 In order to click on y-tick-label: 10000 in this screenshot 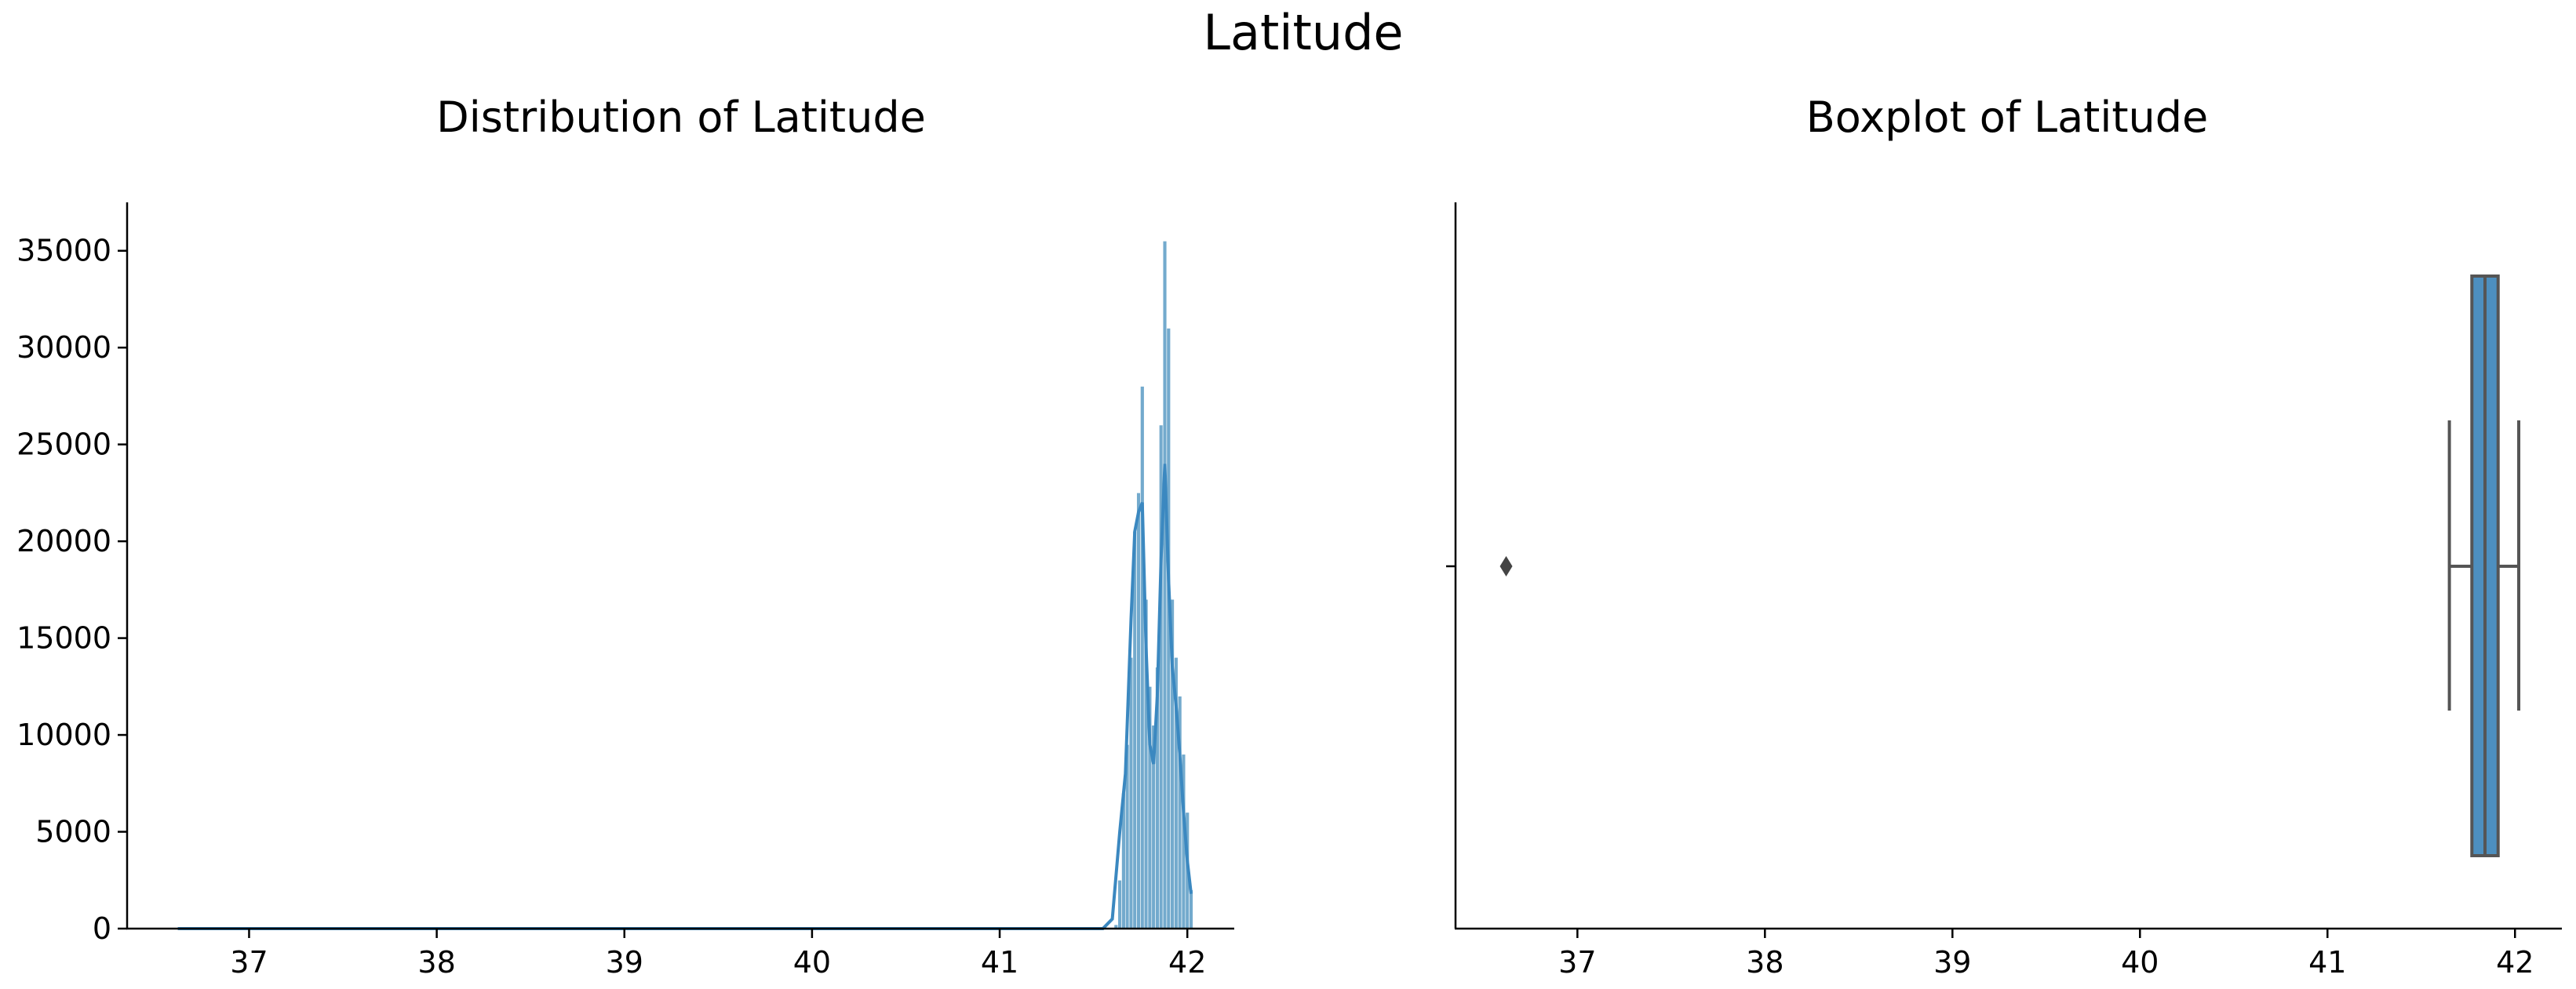, I will do `click(63, 735)`.